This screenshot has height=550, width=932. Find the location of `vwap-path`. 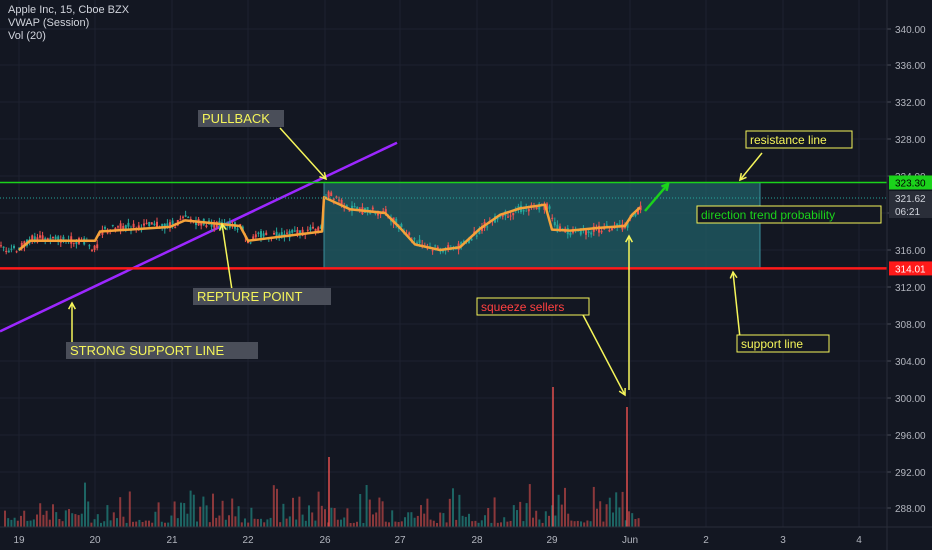

vwap-path is located at coordinates (329, 224).